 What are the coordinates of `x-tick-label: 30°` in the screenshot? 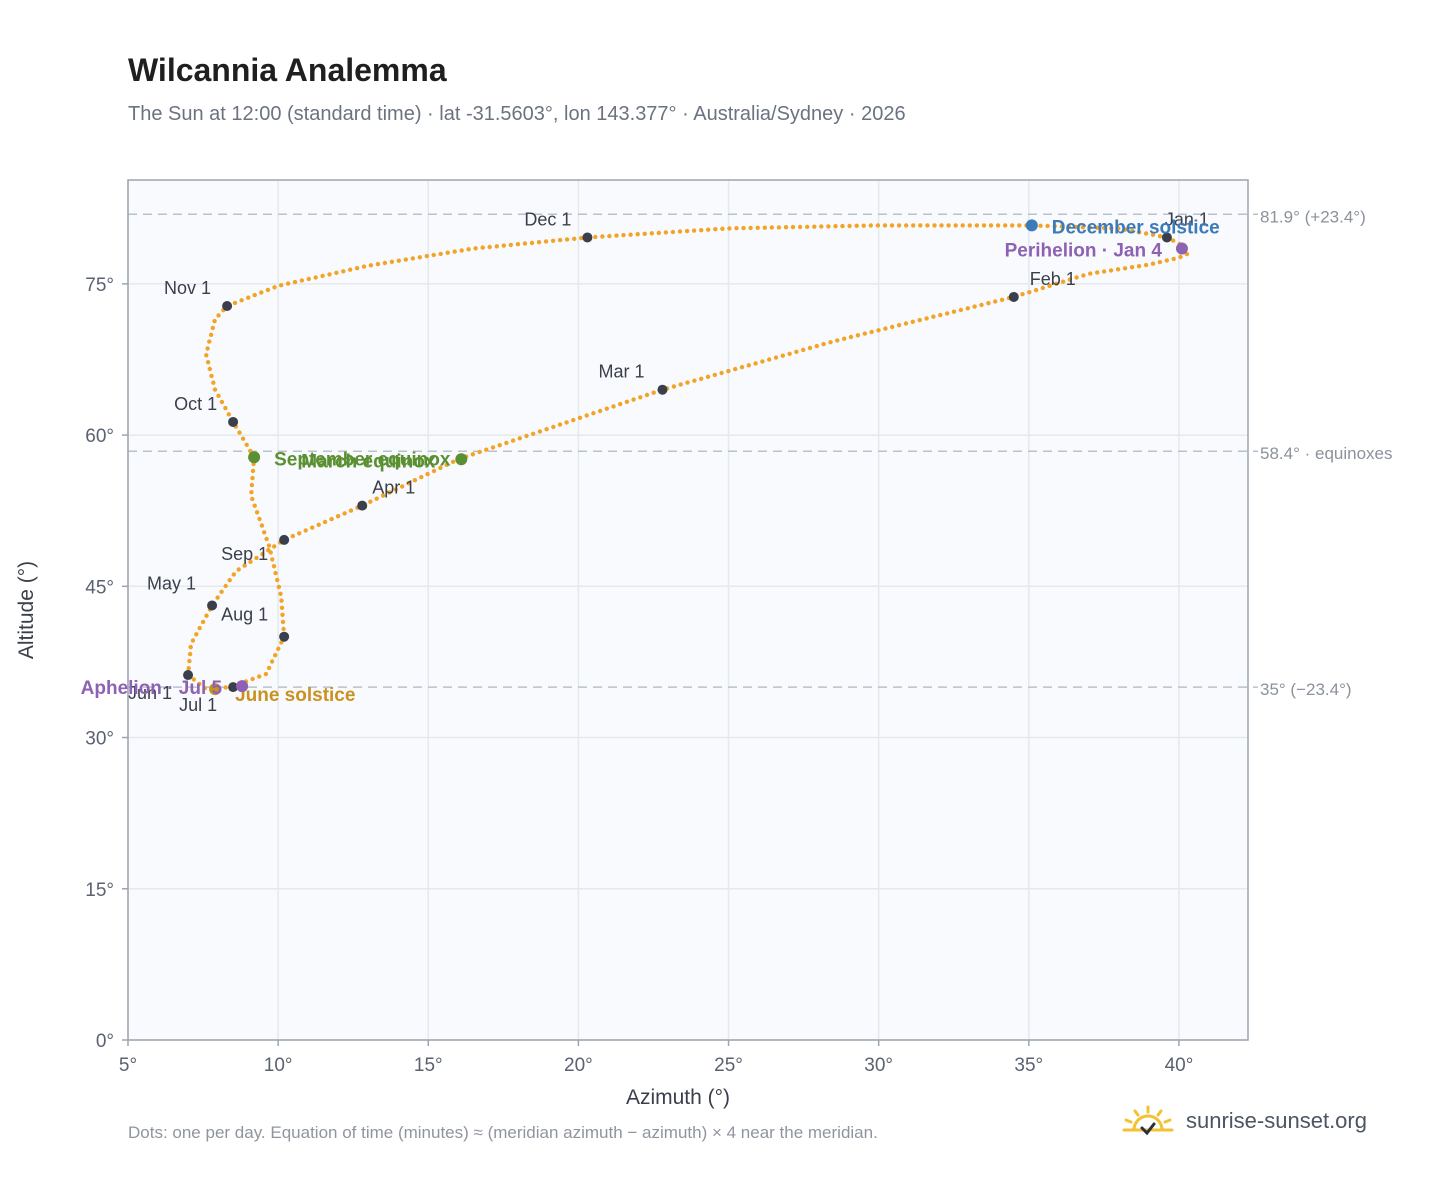 It's located at (878, 1065).